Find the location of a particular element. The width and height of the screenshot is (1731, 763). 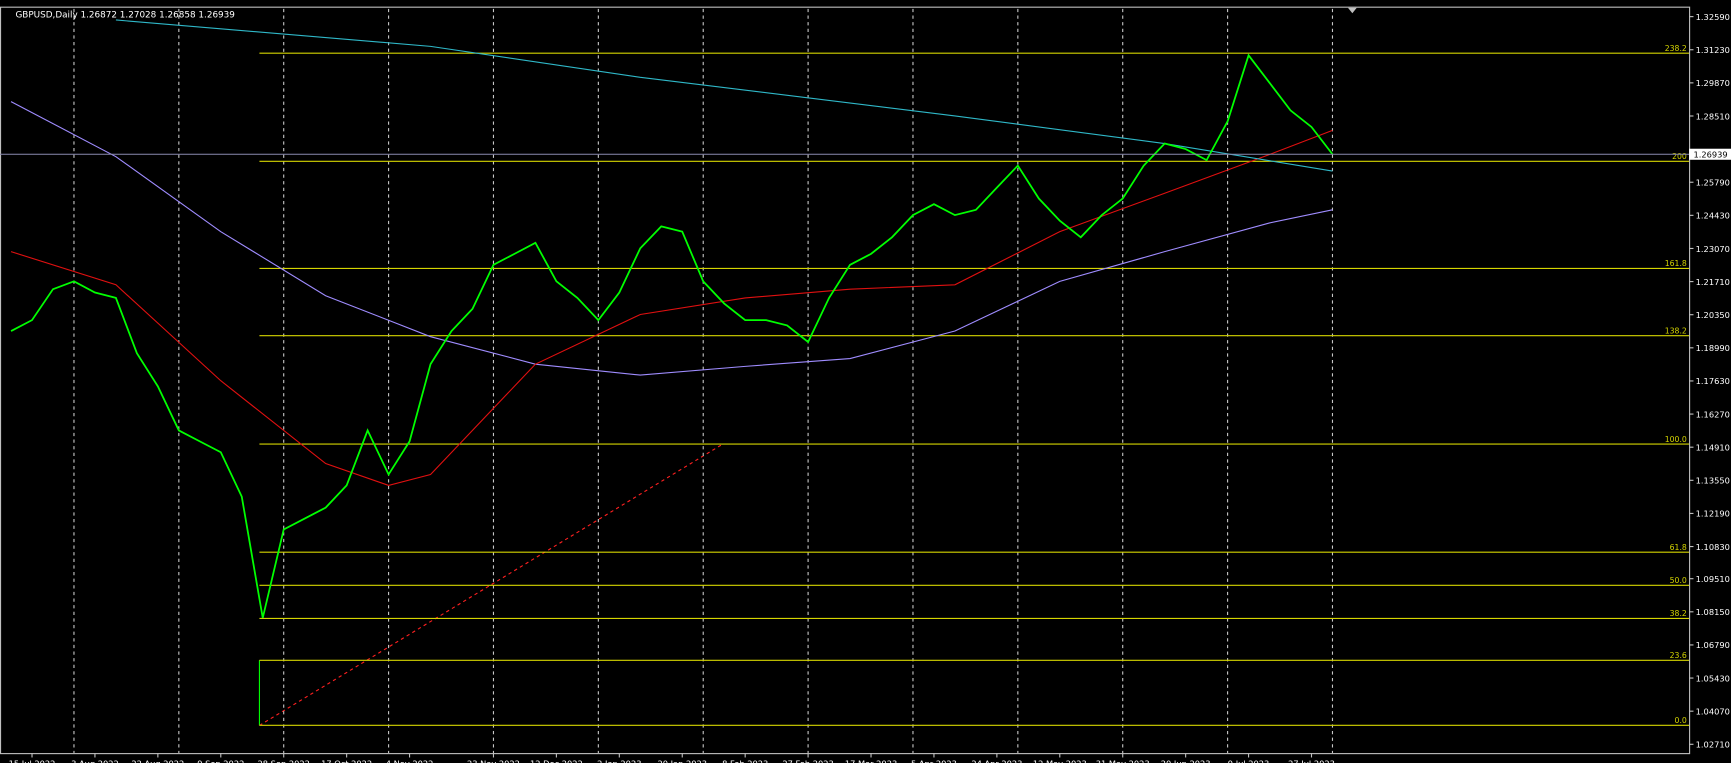

current-price-box is located at coordinates (1710, 154).